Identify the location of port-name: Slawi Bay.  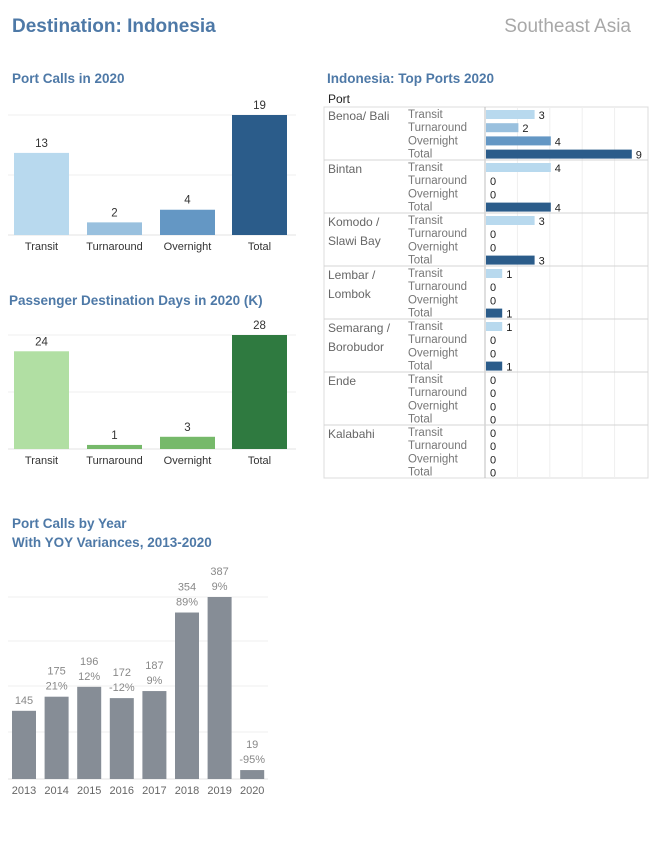
(354, 241).